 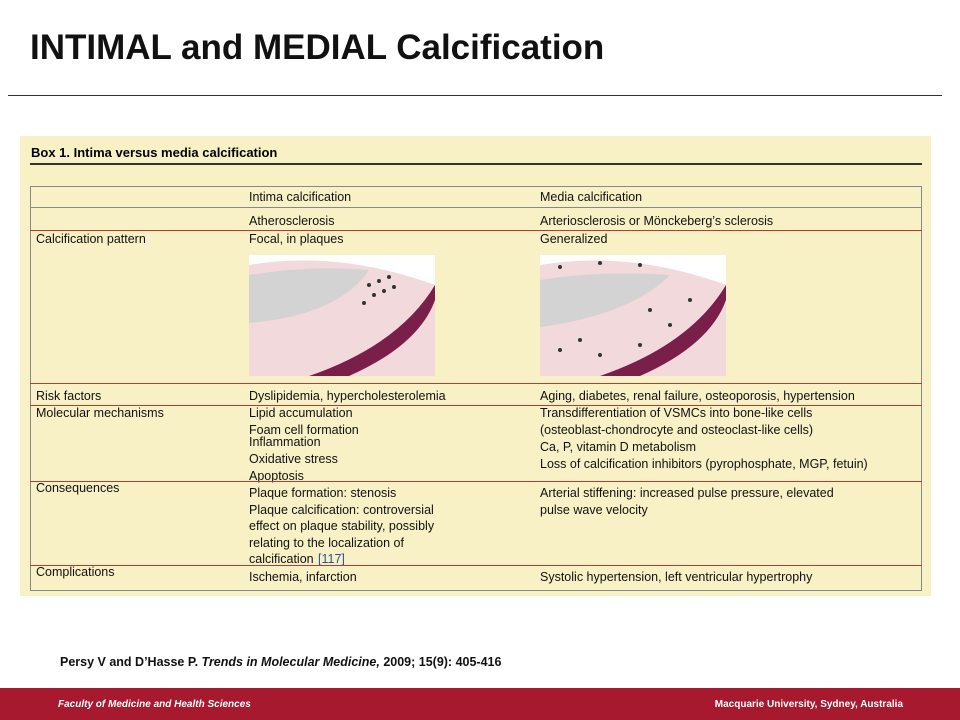 I want to click on intima-text: Atherosclerosis, so click(x=292, y=221).